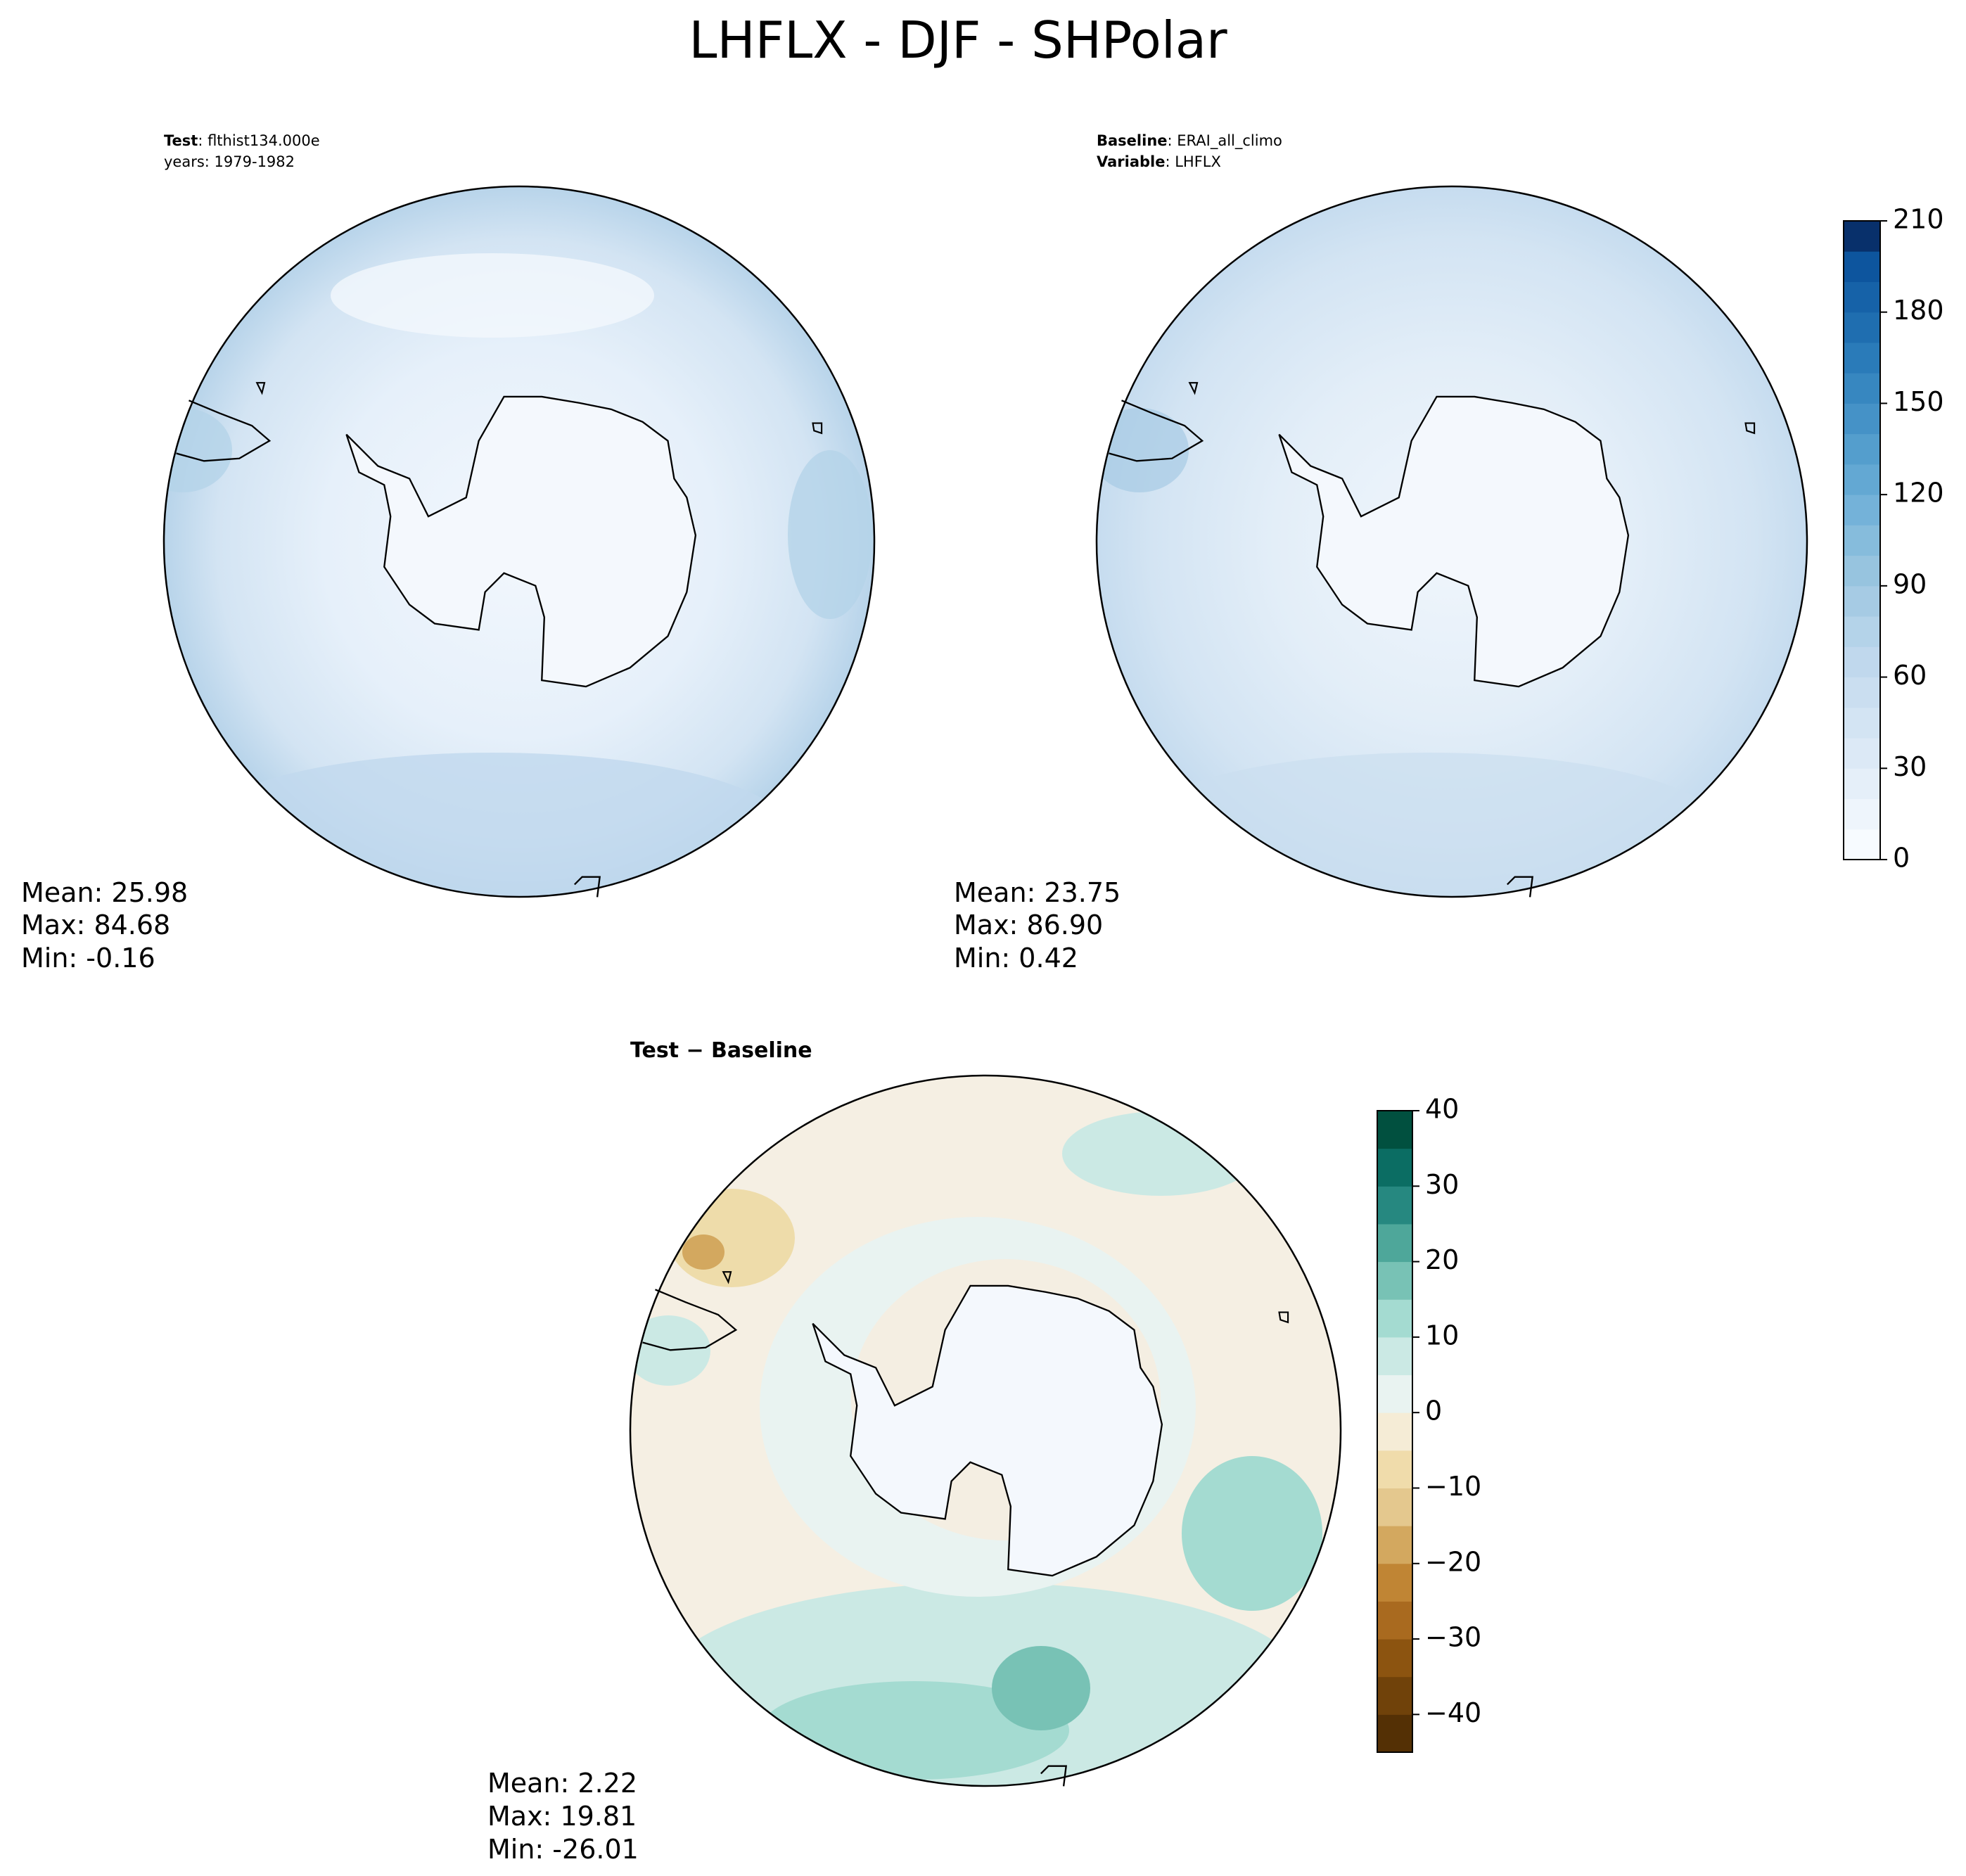  I want to click on colorbar-tick-label: 60, so click(1910, 675).